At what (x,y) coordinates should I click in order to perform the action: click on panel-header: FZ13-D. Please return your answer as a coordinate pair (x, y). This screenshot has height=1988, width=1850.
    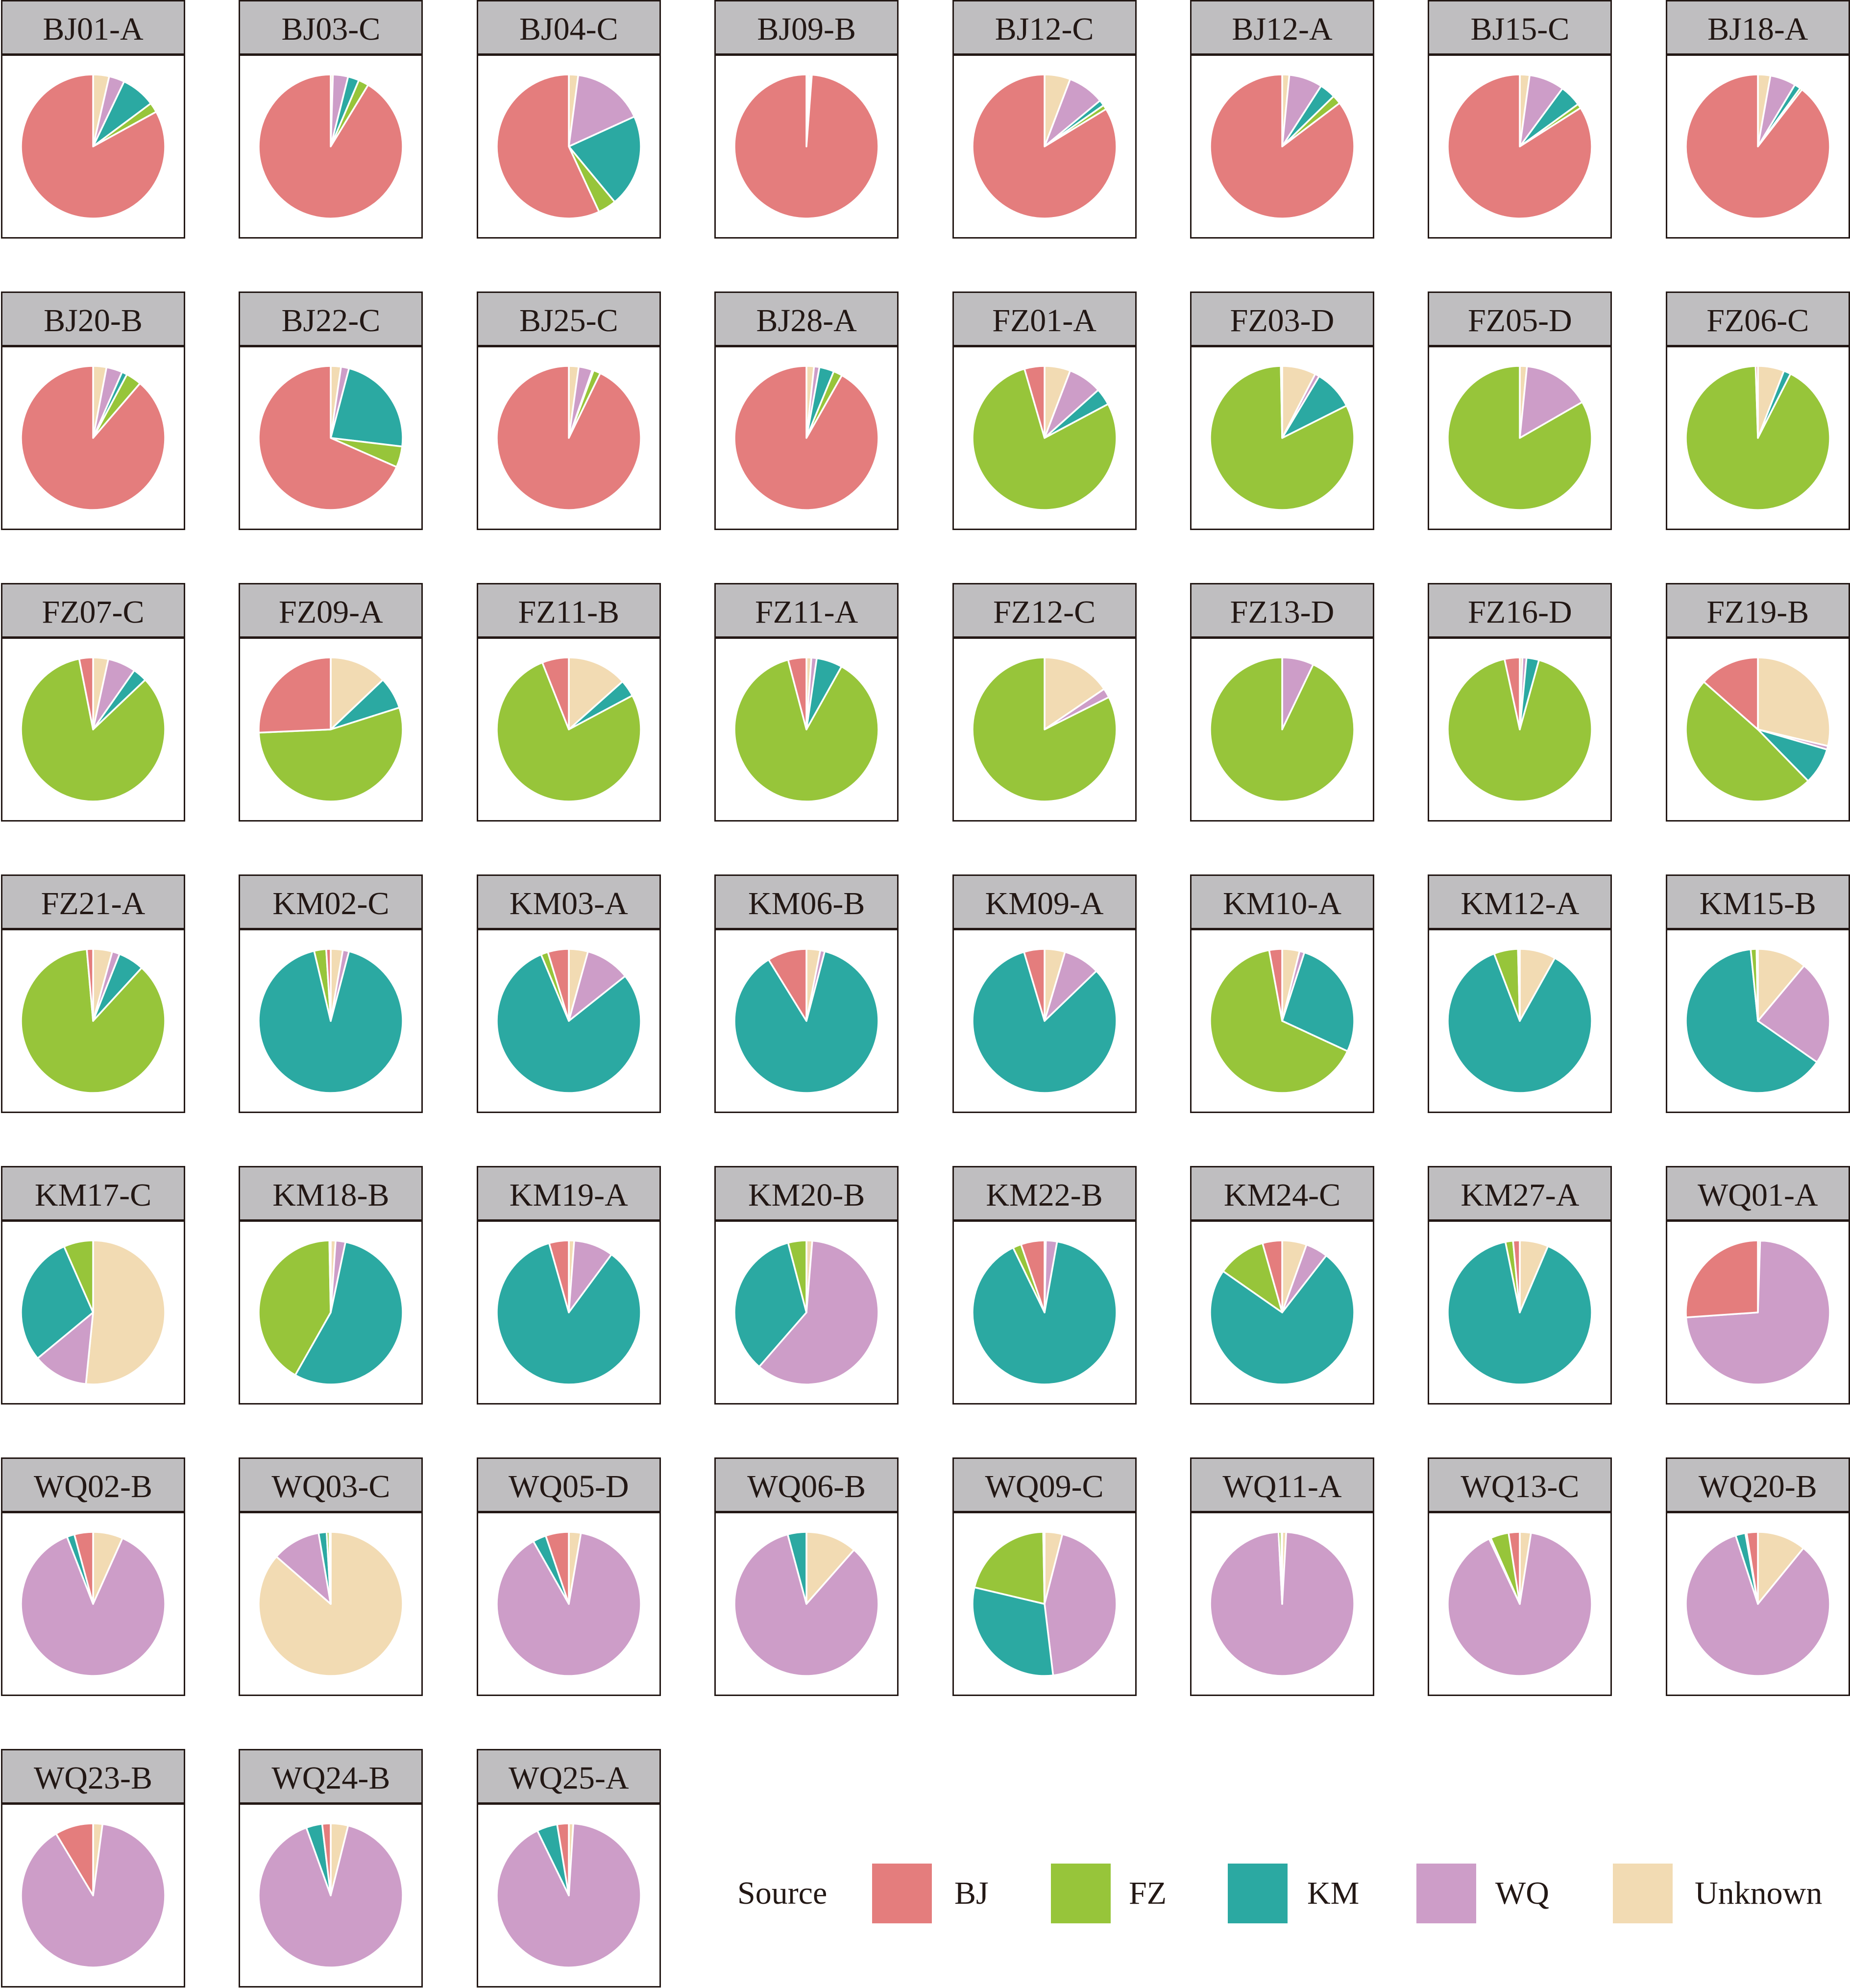
    Looking at the image, I should click on (1282, 611).